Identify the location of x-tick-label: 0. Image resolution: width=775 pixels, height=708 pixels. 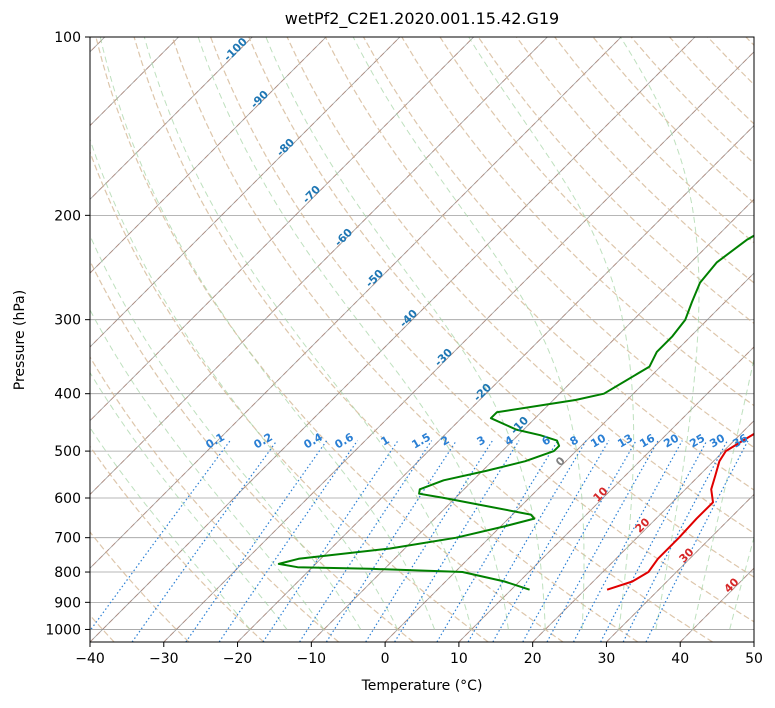
(385, 659).